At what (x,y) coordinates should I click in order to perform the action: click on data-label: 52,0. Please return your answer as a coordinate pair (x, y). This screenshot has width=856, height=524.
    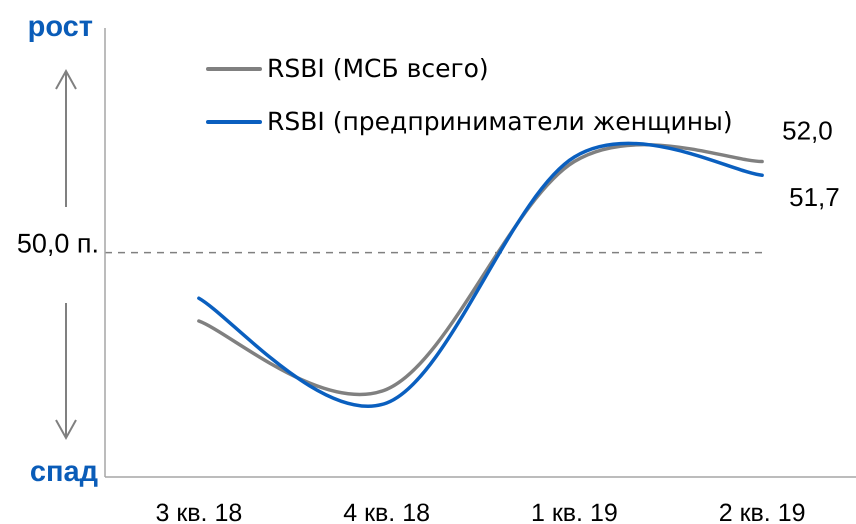
    Looking at the image, I should click on (807, 131).